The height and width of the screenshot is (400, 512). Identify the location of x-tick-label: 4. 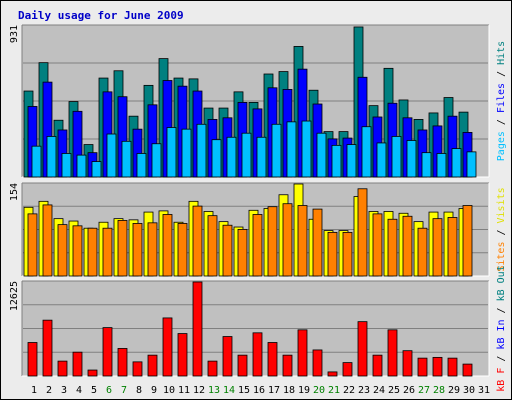
(79, 390).